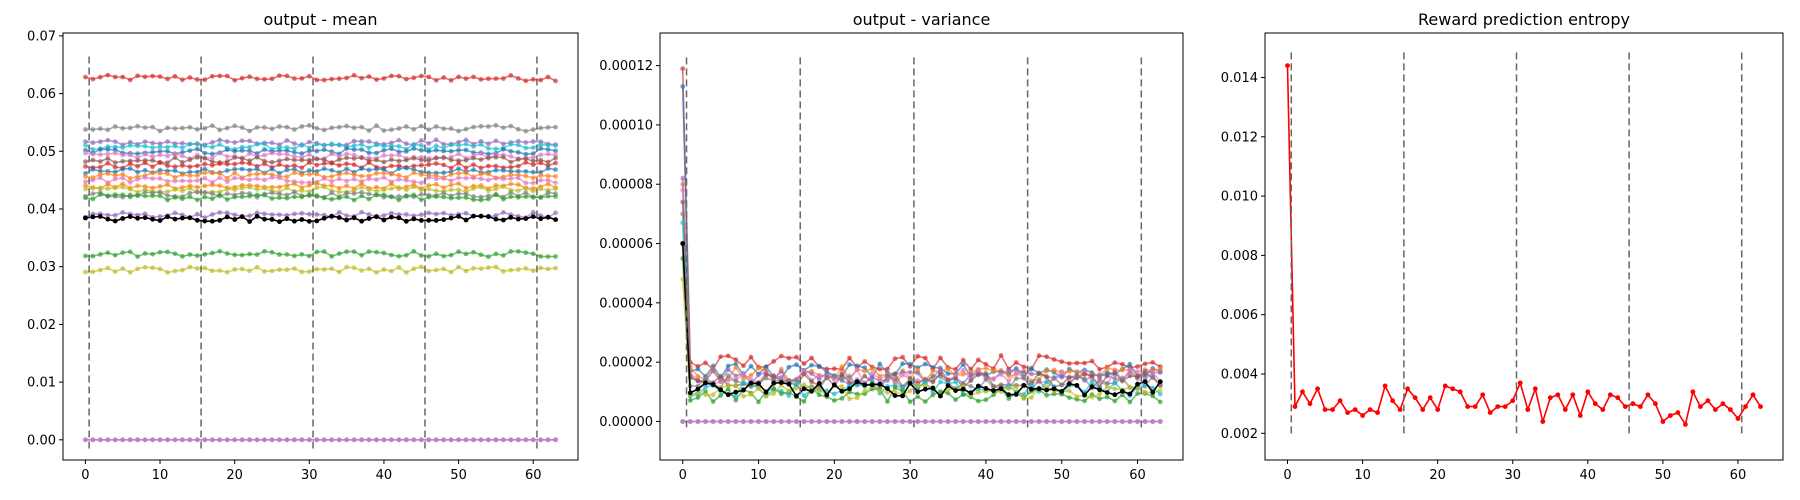  What do you see at coordinates (320, 128) in the screenshot?
I see `series-line` at bounding box center [320, 128].